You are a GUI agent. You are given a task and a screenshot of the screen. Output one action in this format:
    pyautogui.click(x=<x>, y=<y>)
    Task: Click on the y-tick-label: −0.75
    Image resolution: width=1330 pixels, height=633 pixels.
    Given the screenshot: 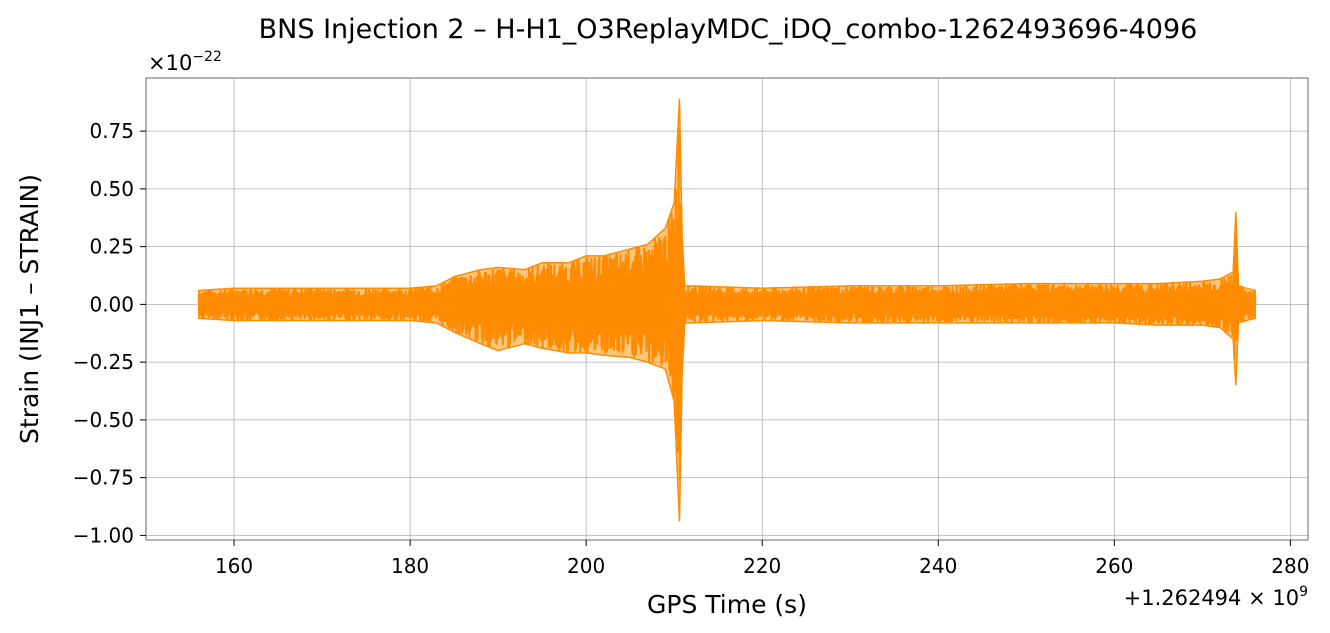 What is the action you would take?
    pyautogui.click(x=103, y=478)
    